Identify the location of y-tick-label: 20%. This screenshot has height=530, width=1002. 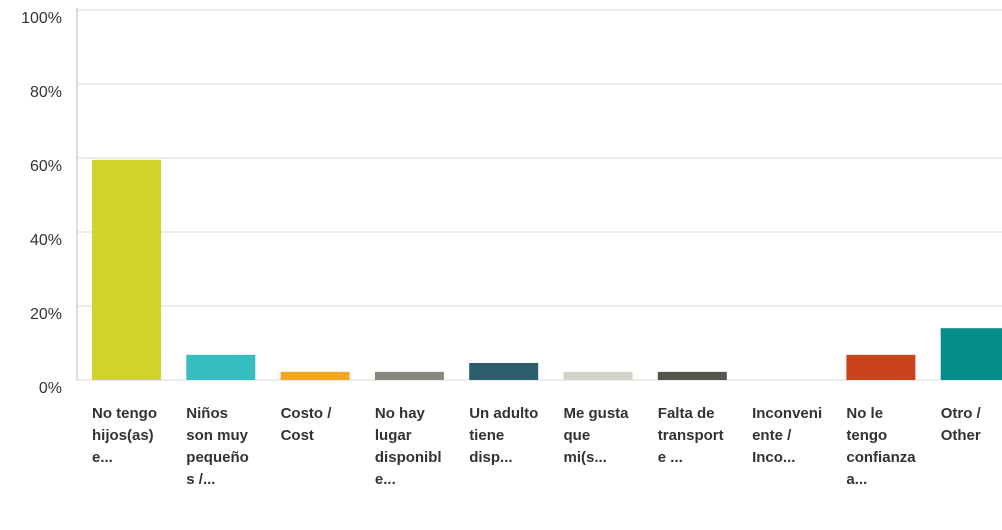
(46, 314).